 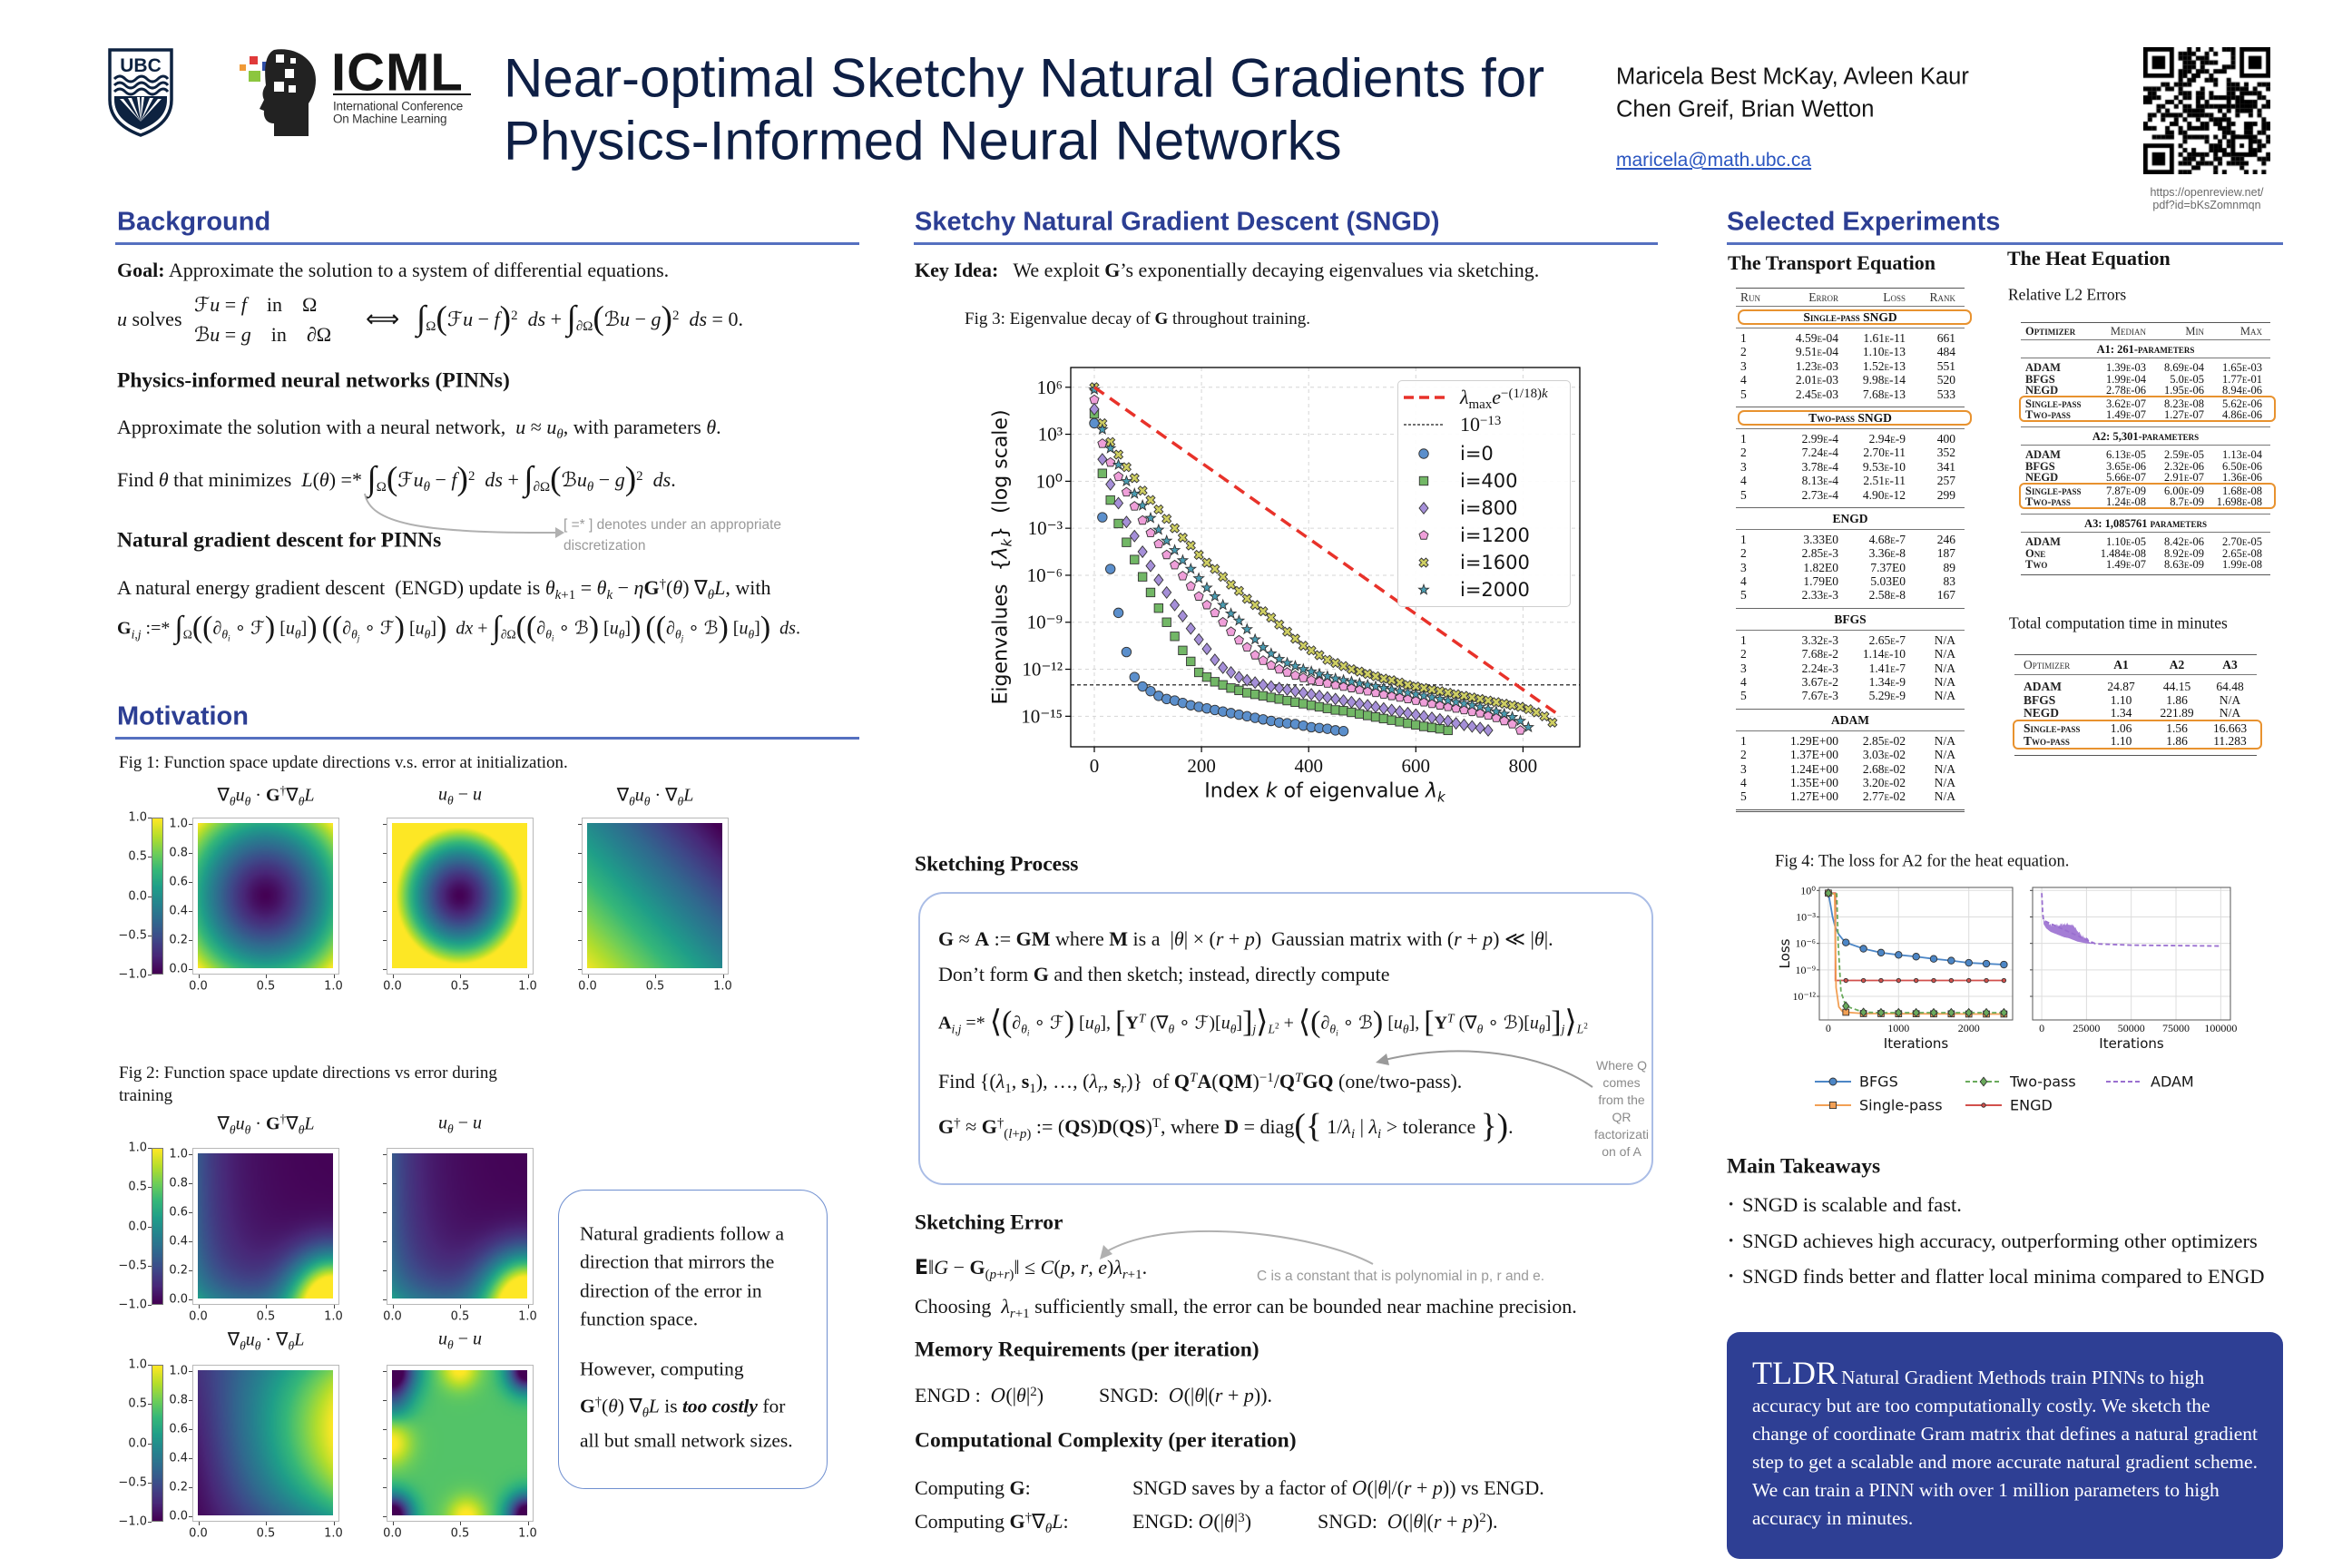 I want to click on table-cell: 6.00e-09, so click(x=2183, y=490).